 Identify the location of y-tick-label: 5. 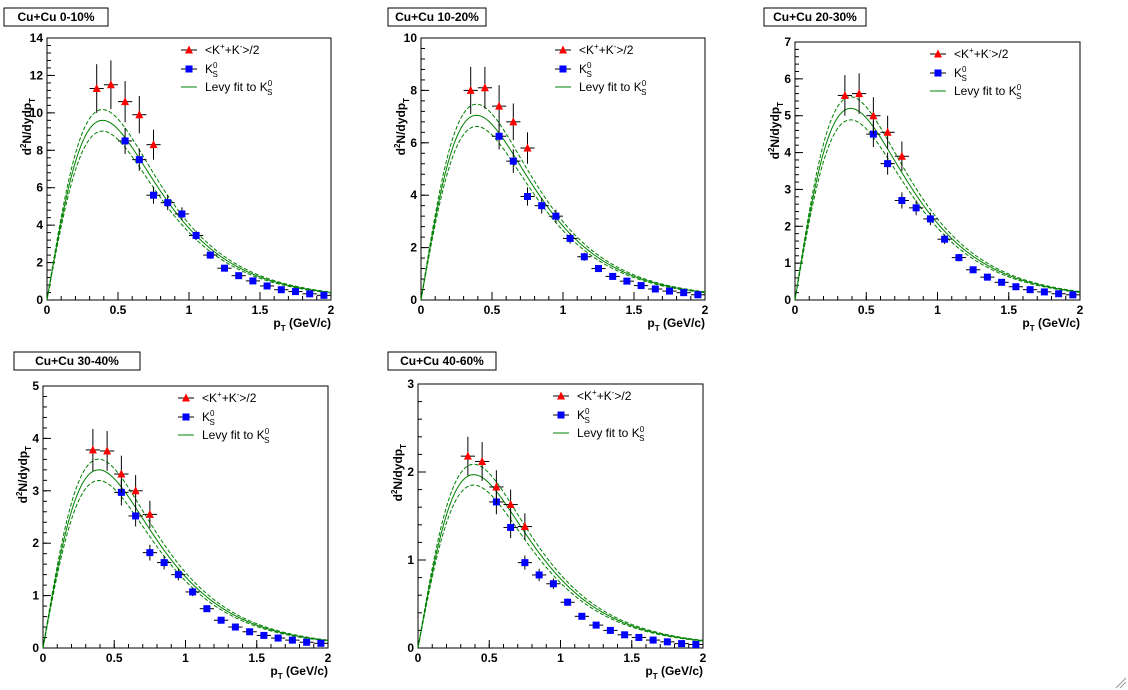
(35, 386).